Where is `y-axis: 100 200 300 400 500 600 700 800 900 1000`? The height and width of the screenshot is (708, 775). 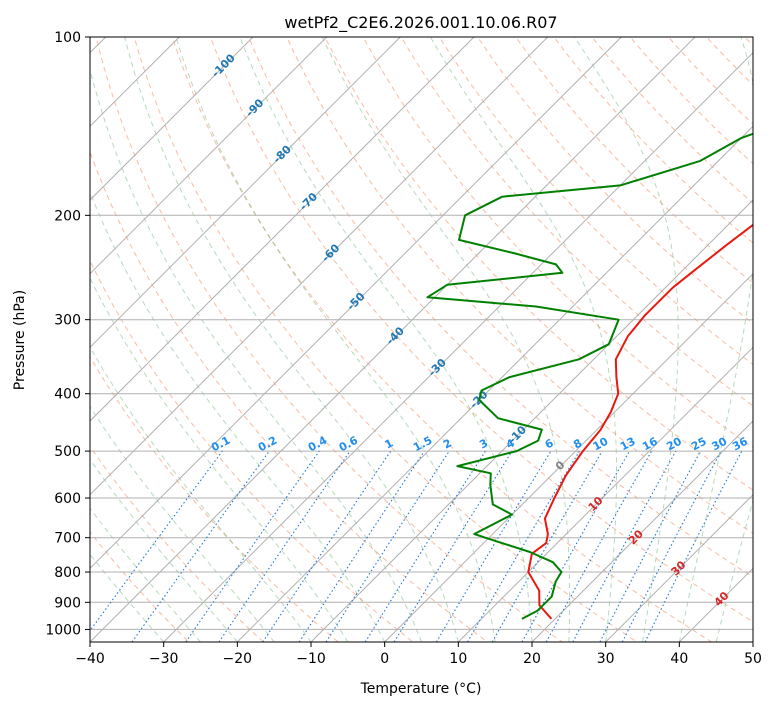
y-axis: 100 200 300 400 500 600 700 800 900 1000 is located at coordinates (67, 334).